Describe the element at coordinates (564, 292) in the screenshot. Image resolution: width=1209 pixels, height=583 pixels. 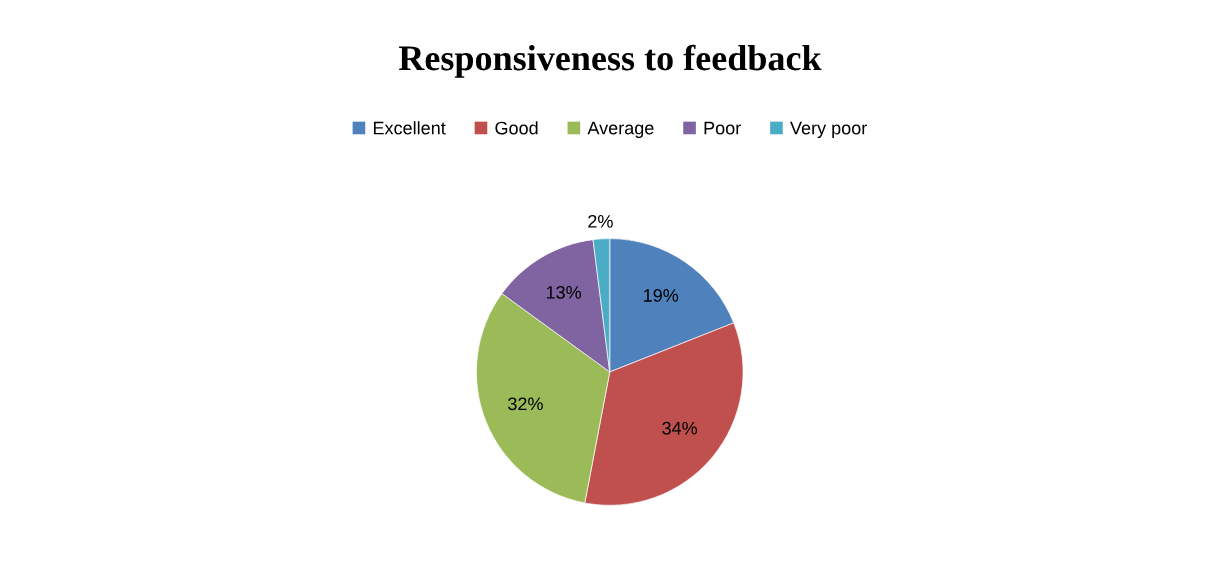
I see `data-label: 13%` at that location.